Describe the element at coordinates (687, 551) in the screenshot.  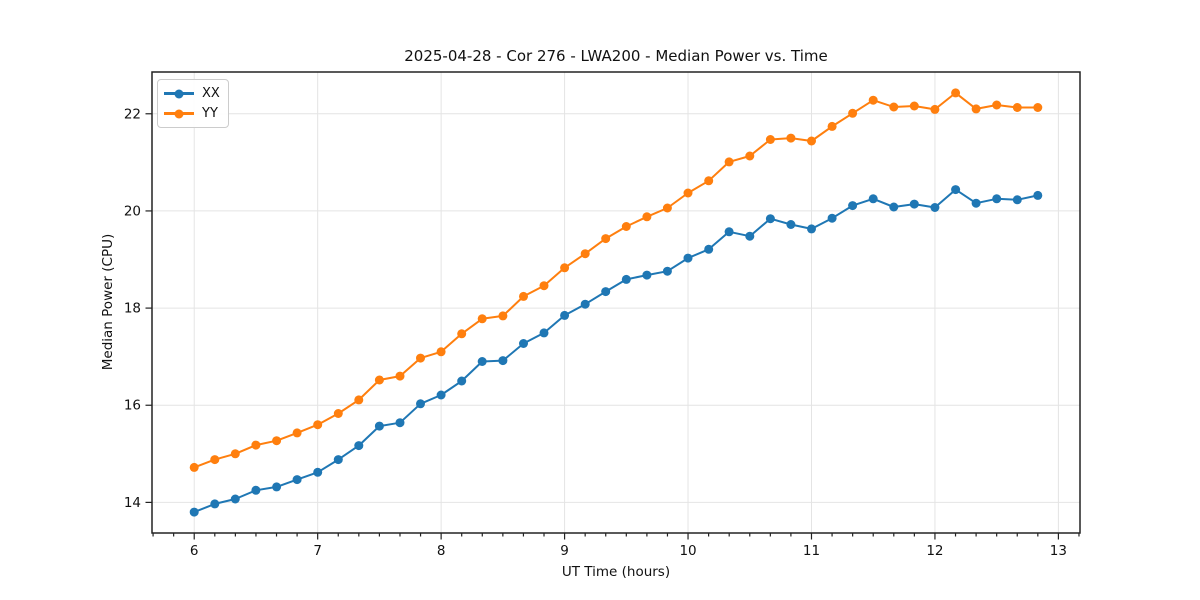
I see `x-tick-label: 10` at that location.